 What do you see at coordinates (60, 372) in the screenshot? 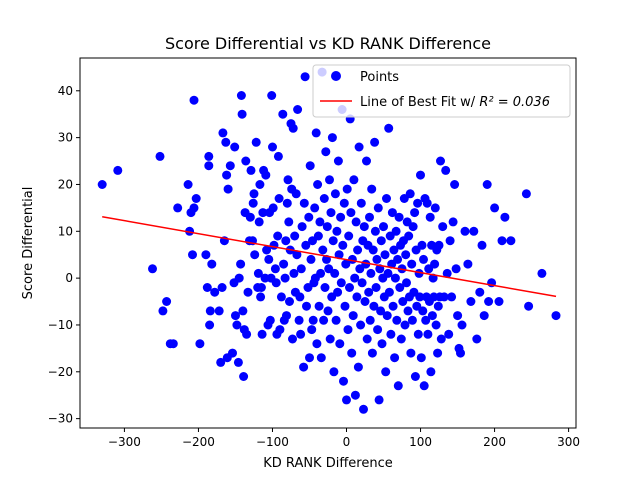
I see `y-tick-label: −20` at bounding box center [60, 372].